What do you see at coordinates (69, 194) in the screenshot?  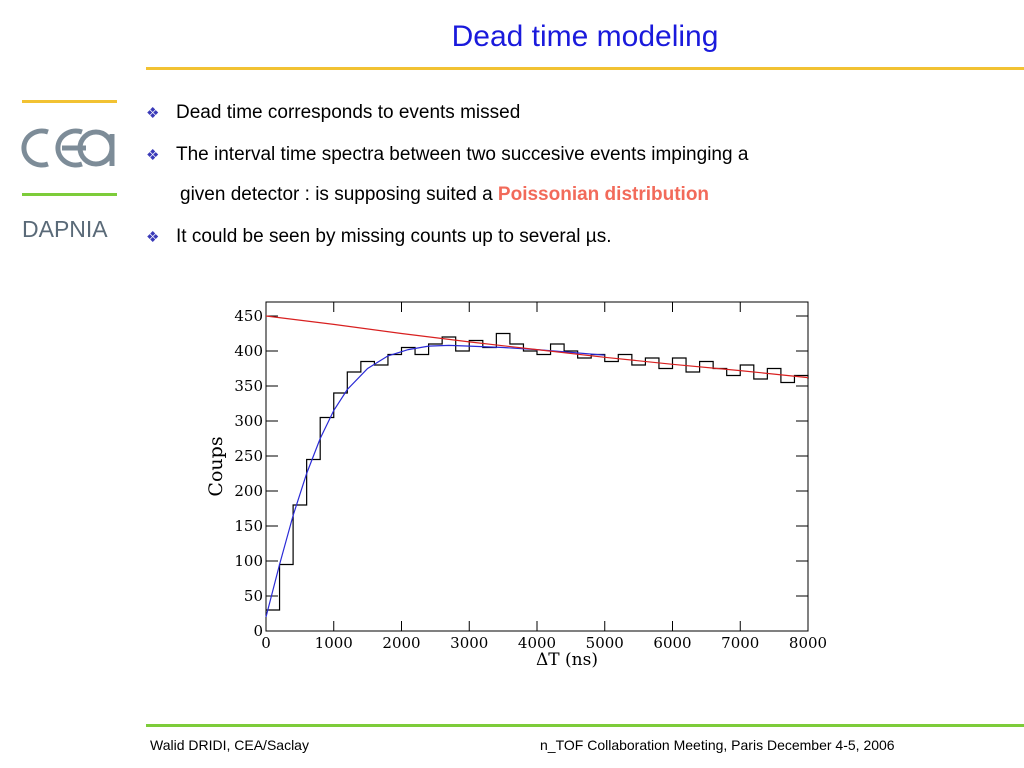 I see `logo-bottom-bar` at bounding box center [69, 194].